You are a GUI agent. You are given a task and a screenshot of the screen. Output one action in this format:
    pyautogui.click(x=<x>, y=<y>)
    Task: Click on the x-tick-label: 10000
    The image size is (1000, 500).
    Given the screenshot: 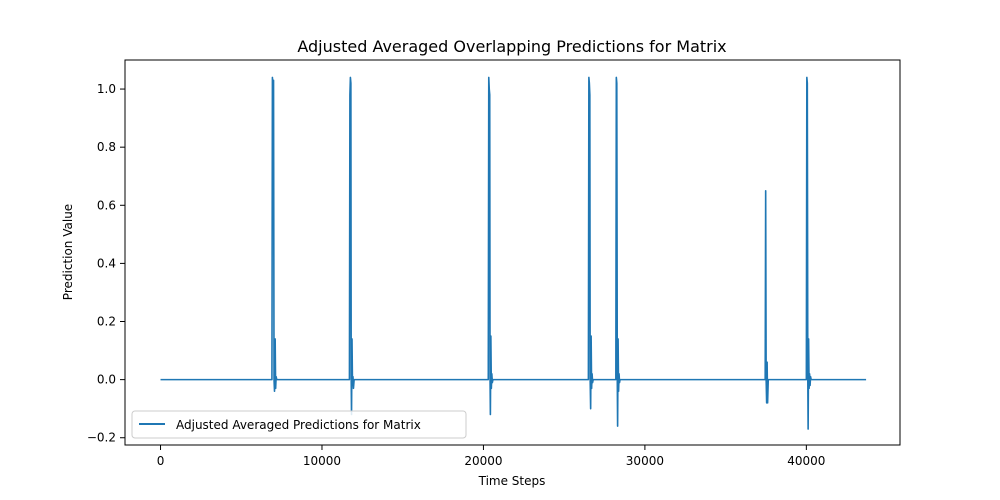 What is the action you would take?
    pyautogui.click(x=322, y=461)
    